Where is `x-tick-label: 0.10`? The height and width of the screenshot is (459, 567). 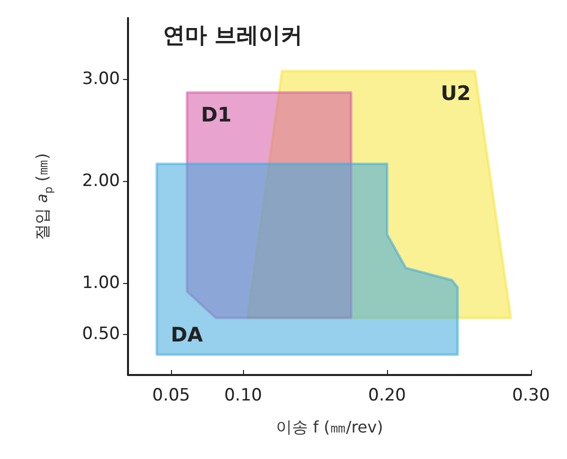 x-tick-label: 0.10 is located at coordinates (243, 396).